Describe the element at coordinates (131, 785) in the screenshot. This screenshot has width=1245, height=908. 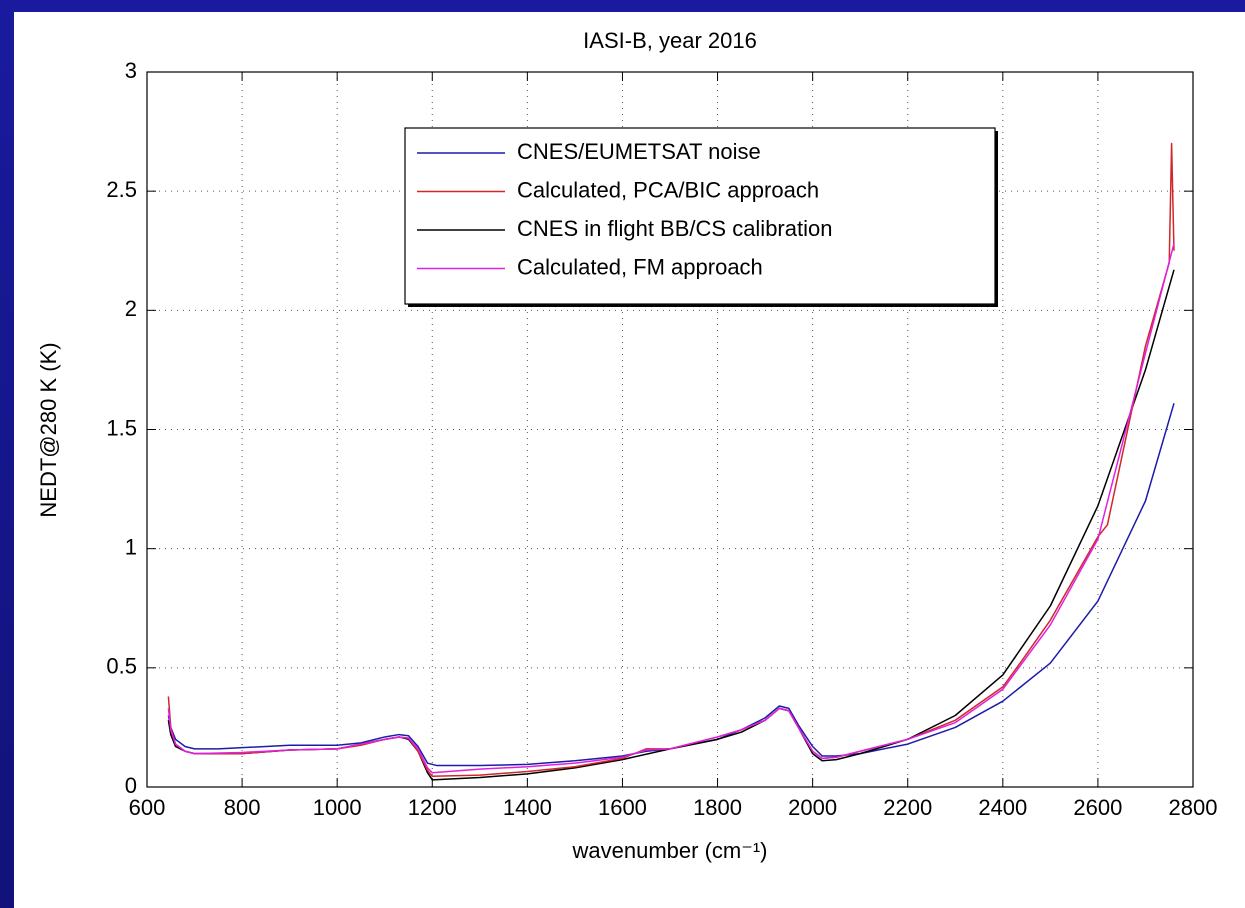
I see `y-tick-label: 0` at that location.